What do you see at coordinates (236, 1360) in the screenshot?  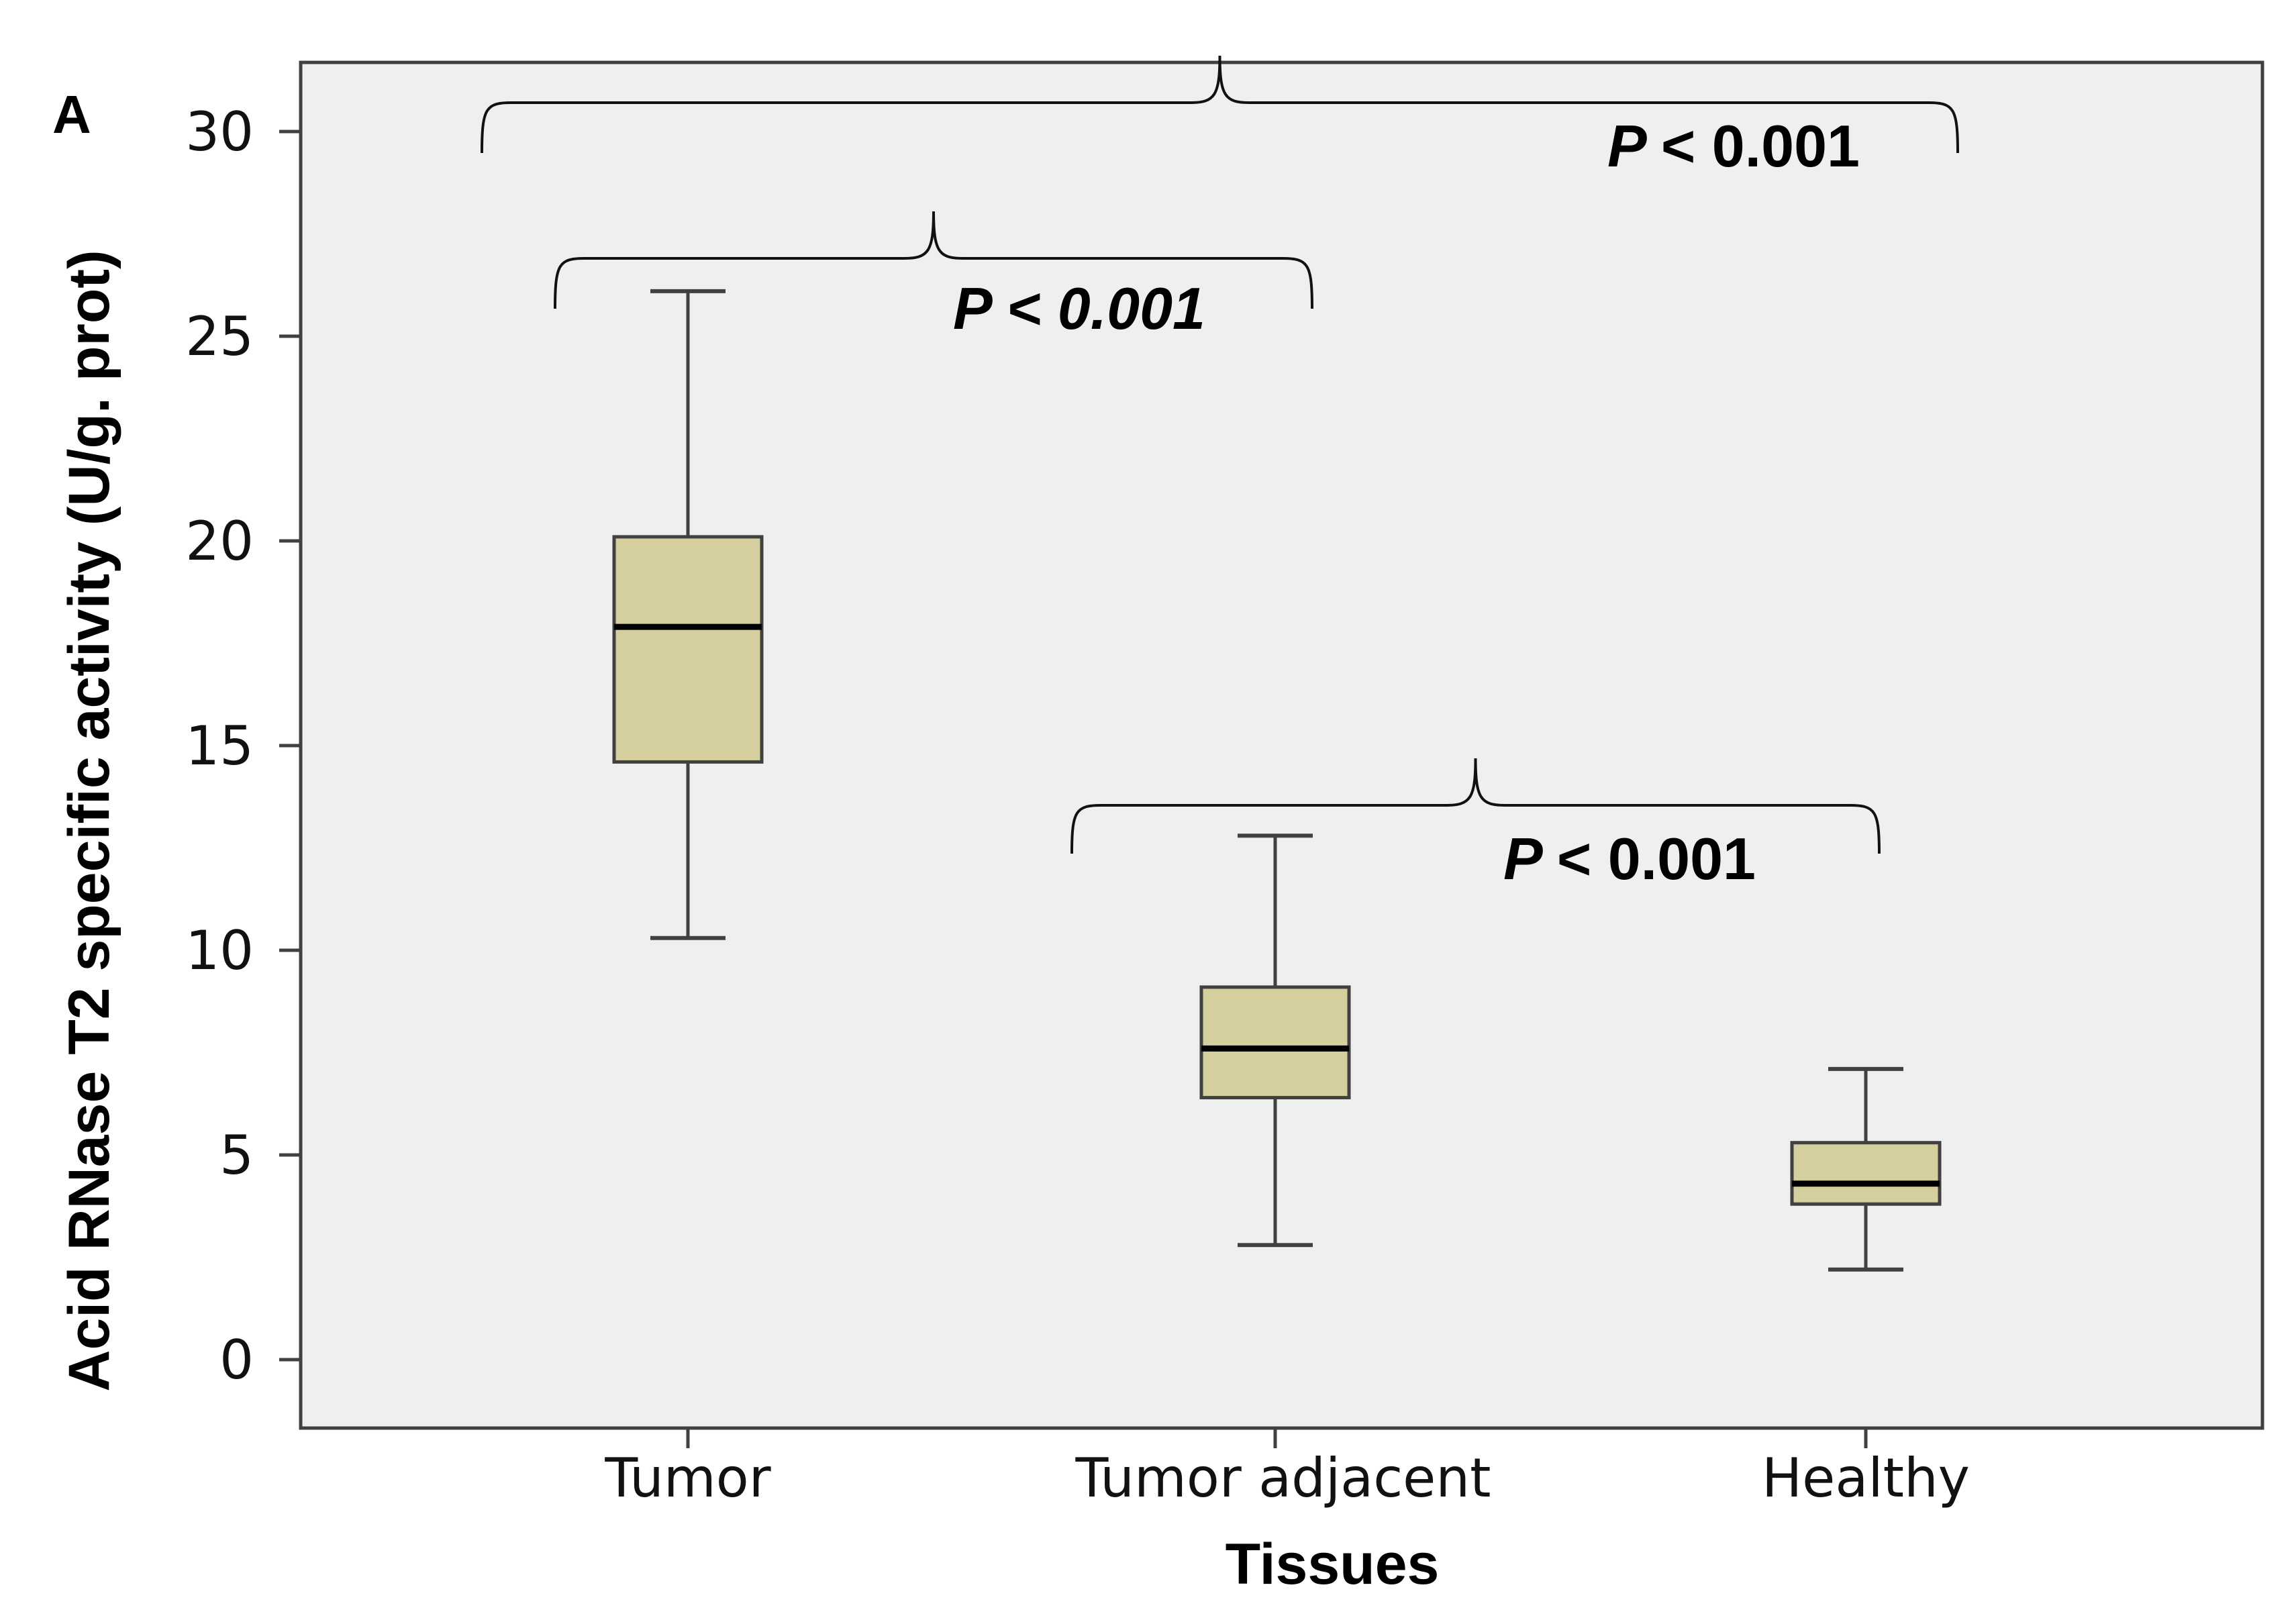 I see `y-tick-label: 0` at bounding box center [236, 1360].